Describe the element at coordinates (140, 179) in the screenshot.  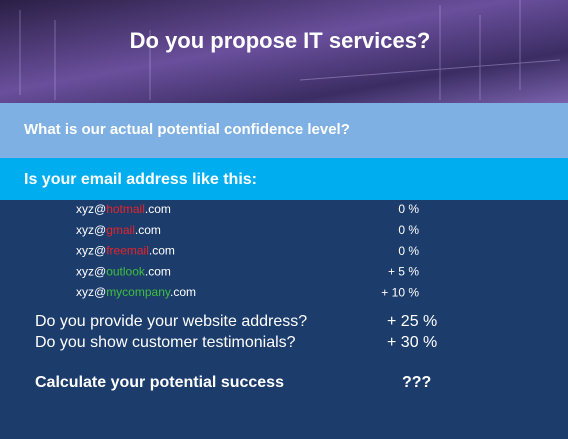
I see `email-heading: Is your email address like this:` at that location.